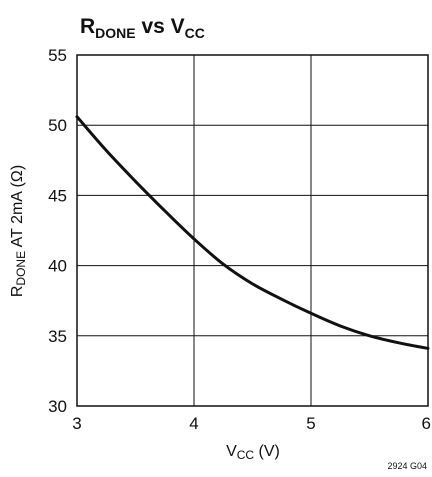 The width and height of the screenshot is (432, 477). Describe the element at coordinates (193, 423) in the screenshot. I see `x-tick-label-1: 4` at that location.